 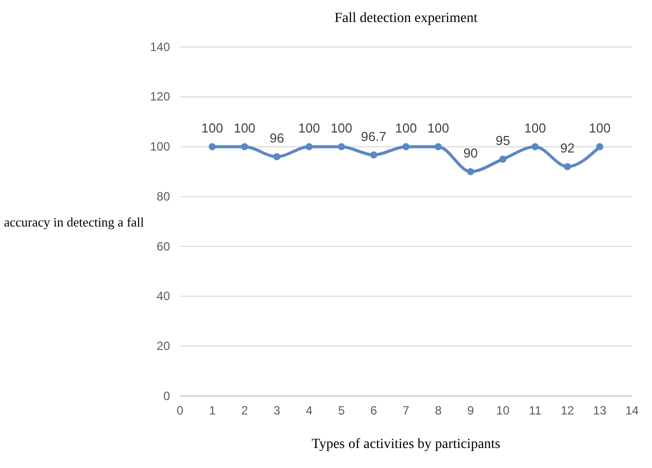 What do you see at coordinates (567, 148) in the screenshot?
I see `data-label: 92` at bounding box center [567, 148].